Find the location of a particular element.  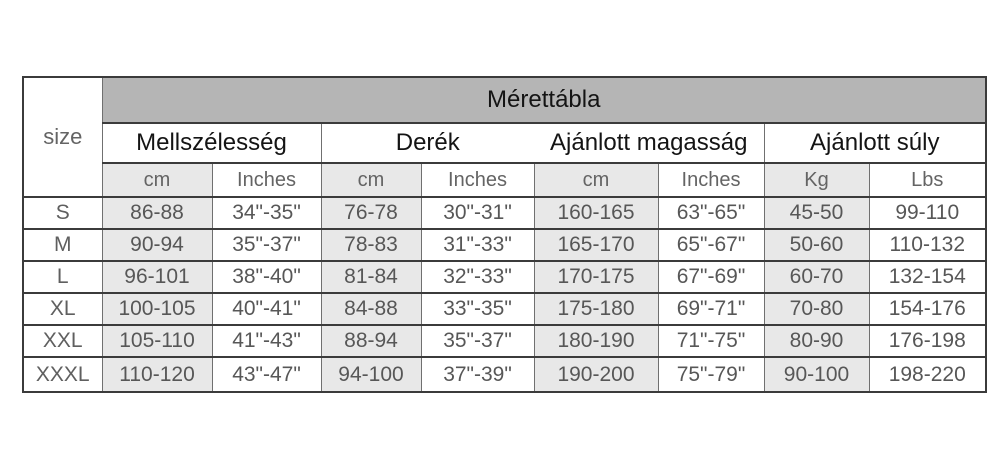

value-cell: 76-78 is located at coordinates (371, 213).